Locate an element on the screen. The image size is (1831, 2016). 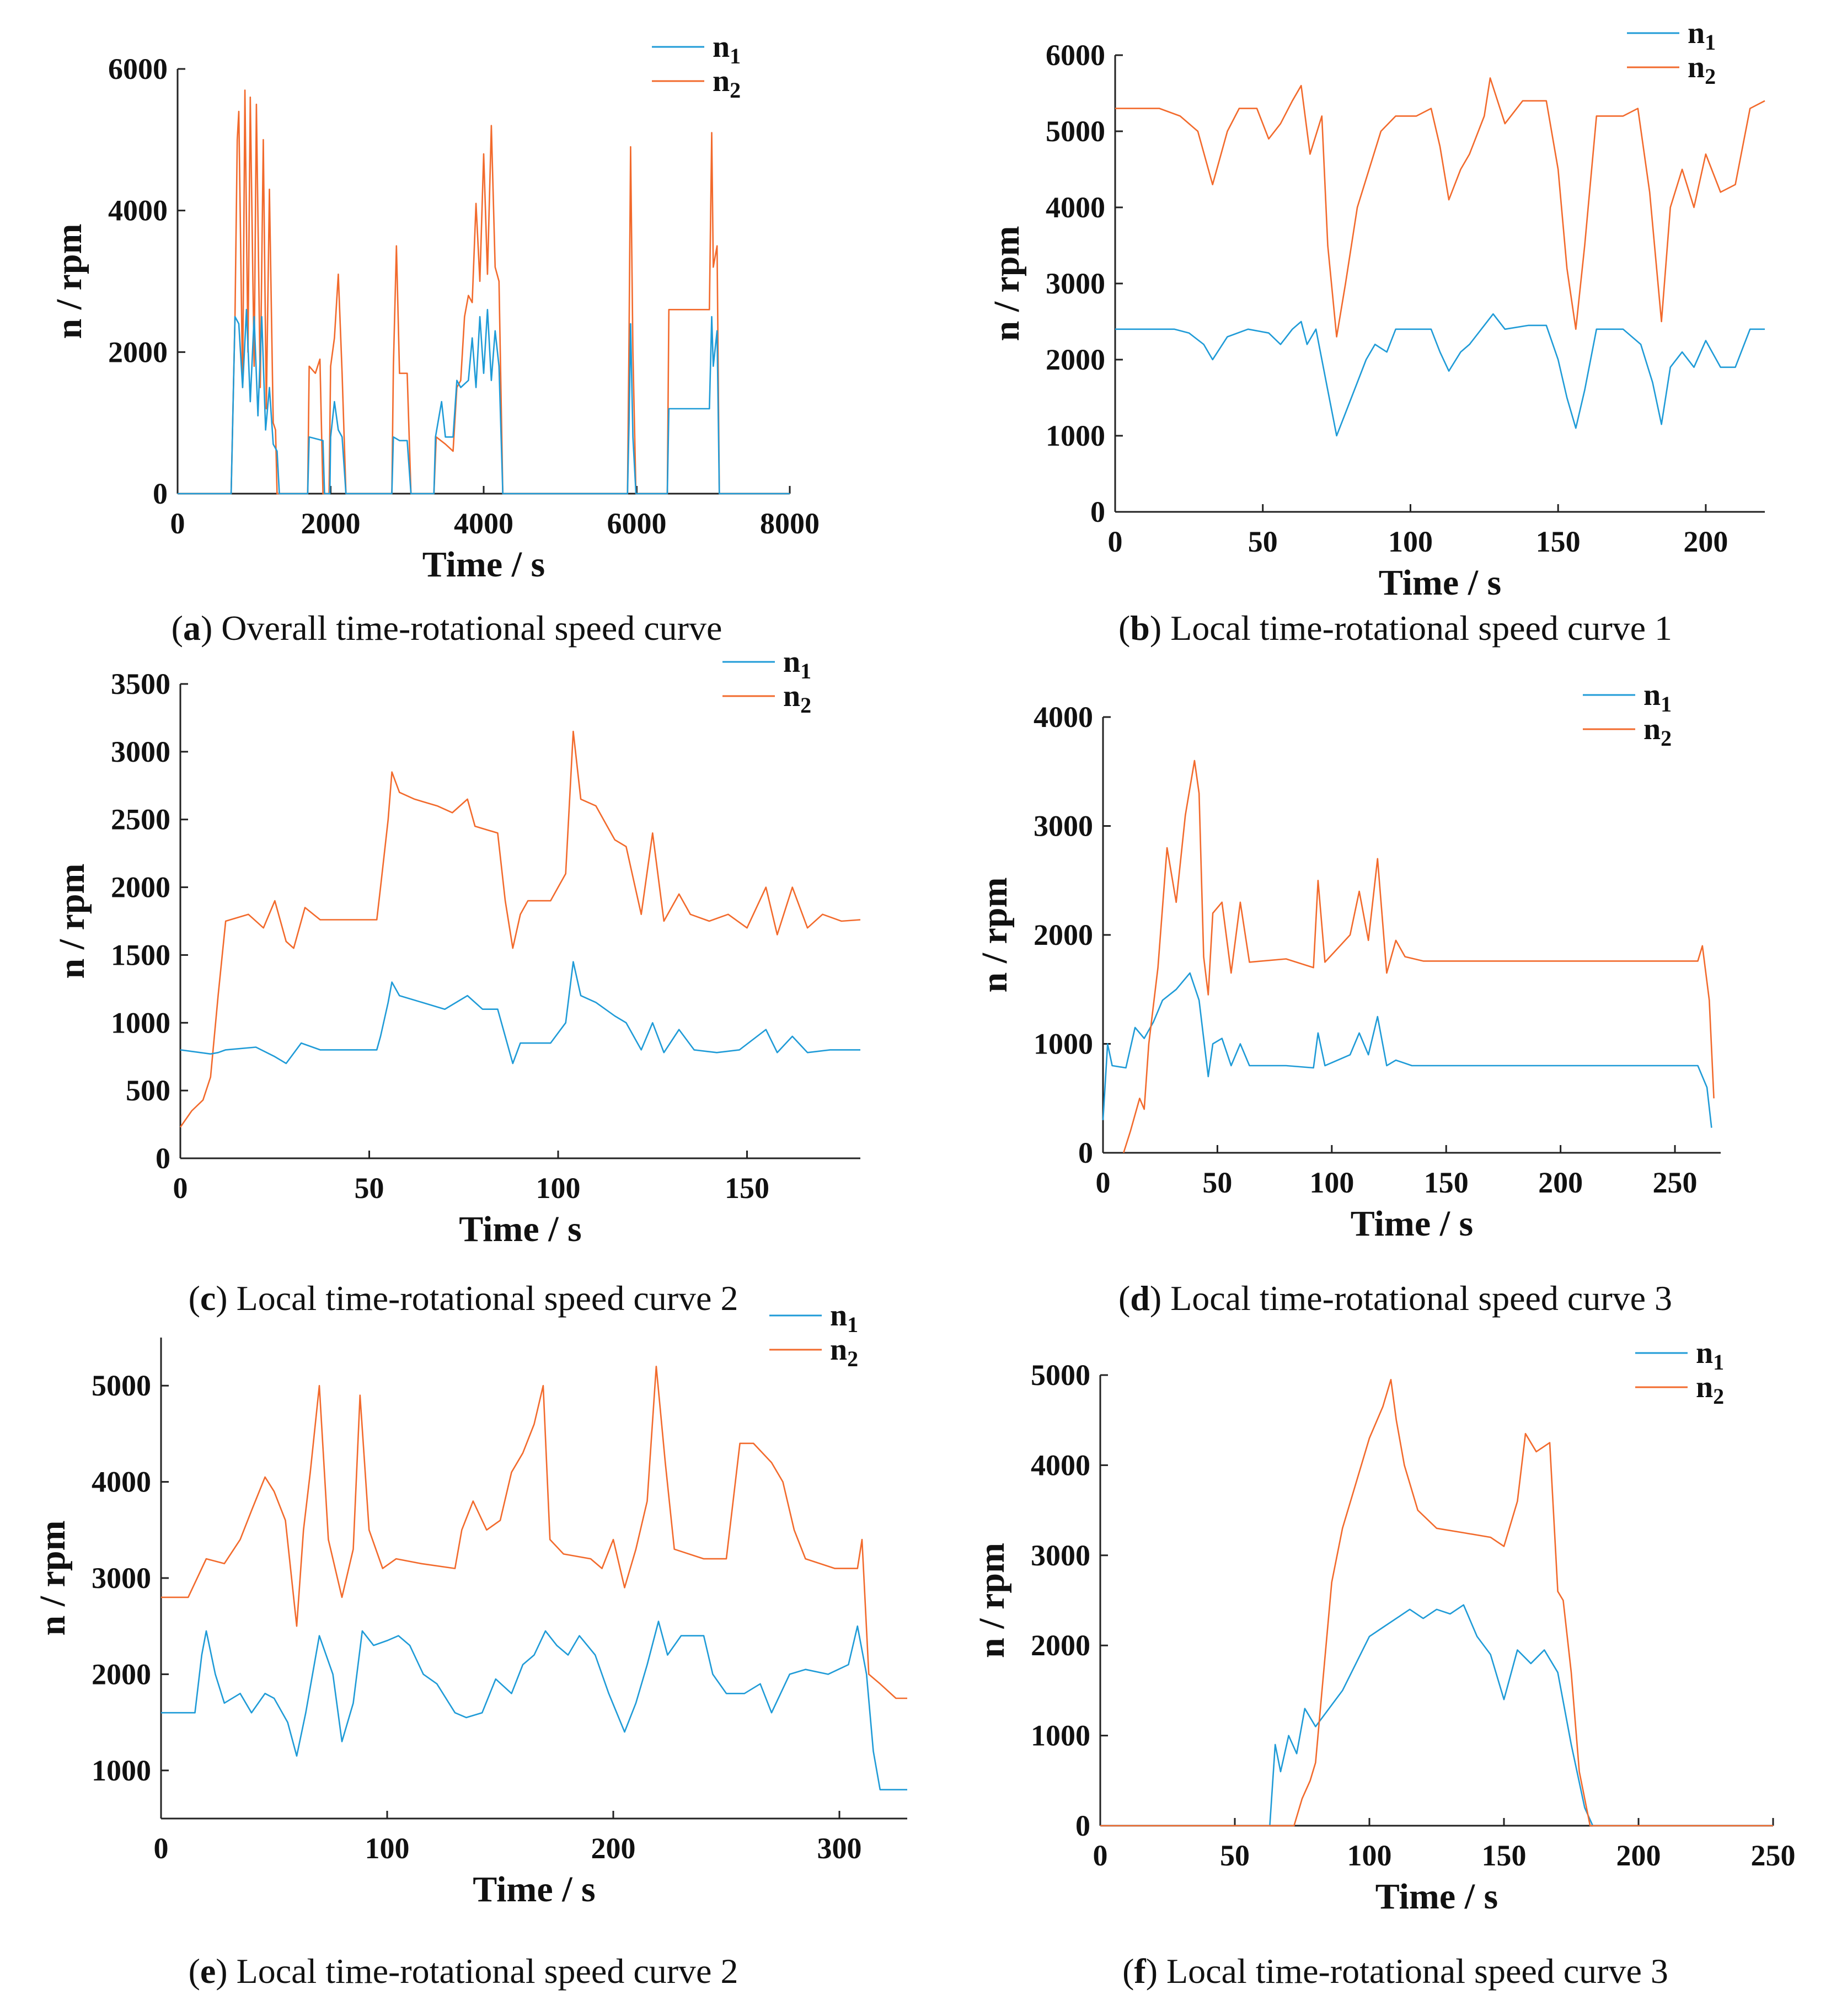
x-tick-label: 300 is located at coordinates (839, 1848).